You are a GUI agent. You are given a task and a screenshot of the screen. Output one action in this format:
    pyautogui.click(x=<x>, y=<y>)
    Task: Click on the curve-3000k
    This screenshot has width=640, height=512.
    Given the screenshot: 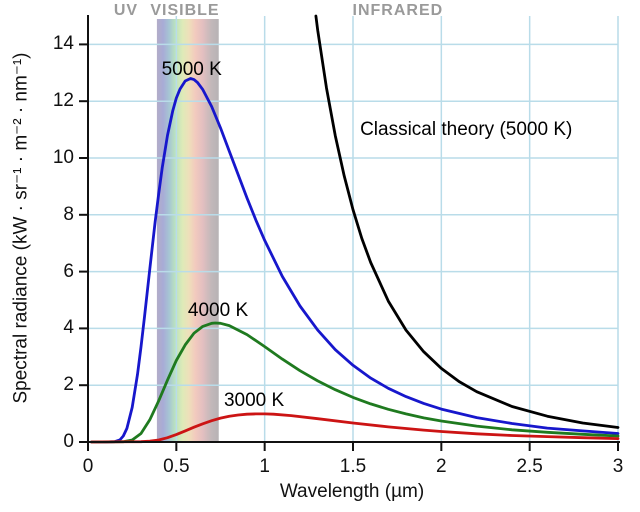 What is the action you would take?
    pyautogui.click(x=355, y=428)
    